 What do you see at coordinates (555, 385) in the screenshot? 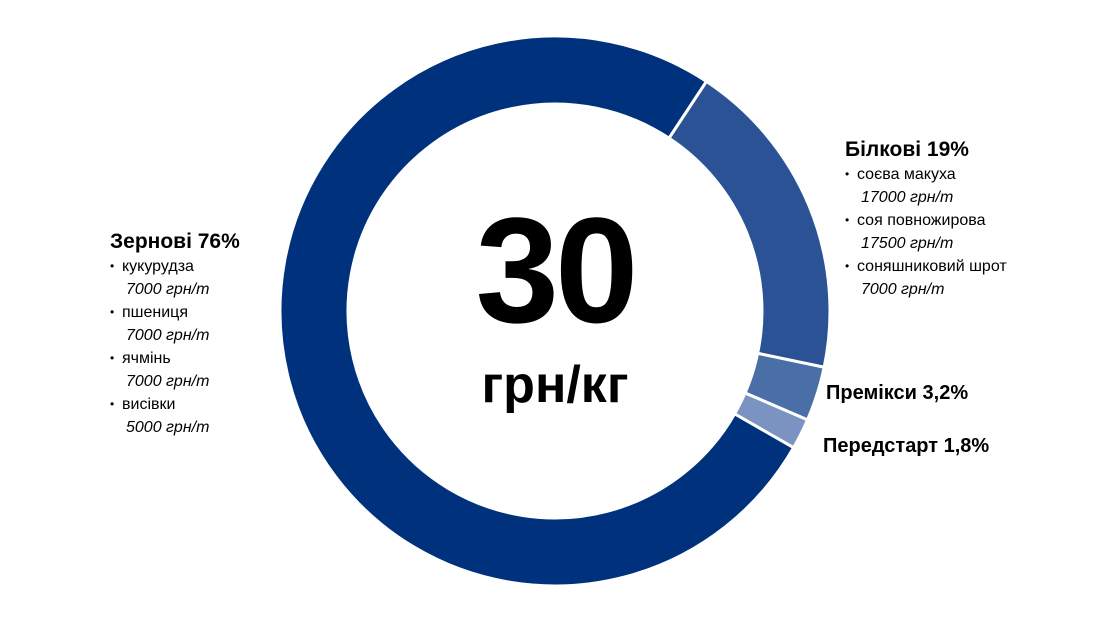
I see `center-unit: грн/кг` at bounding box center [555, 385].